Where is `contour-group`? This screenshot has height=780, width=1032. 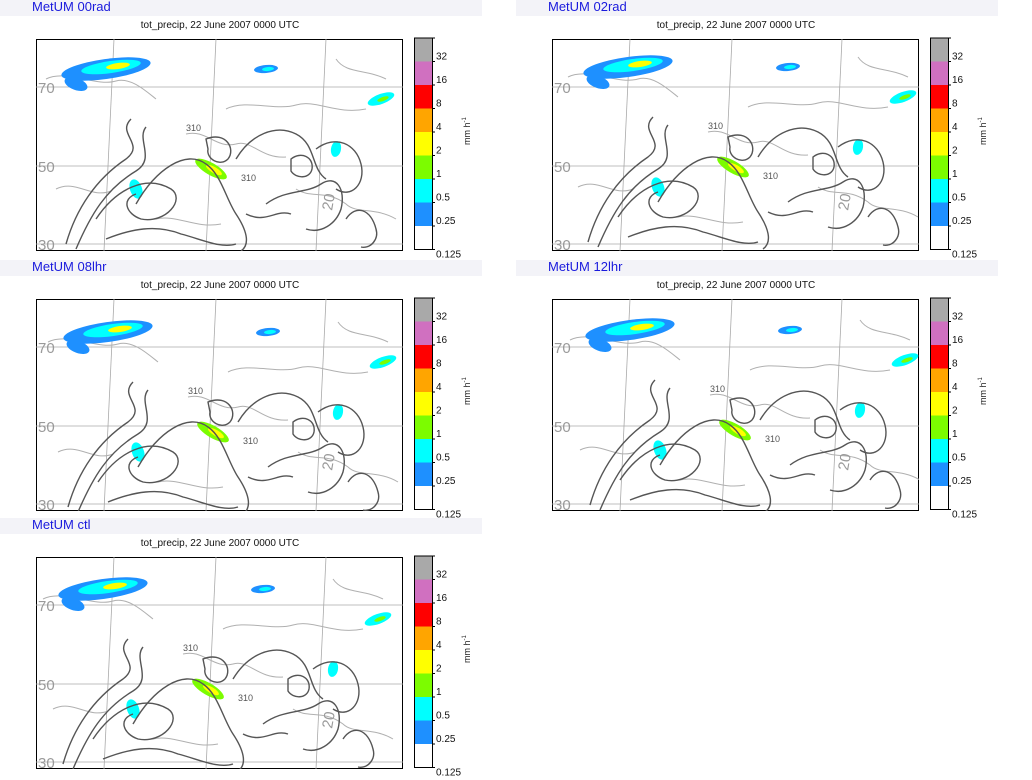
contour-group is located at coordinates (745, 445).